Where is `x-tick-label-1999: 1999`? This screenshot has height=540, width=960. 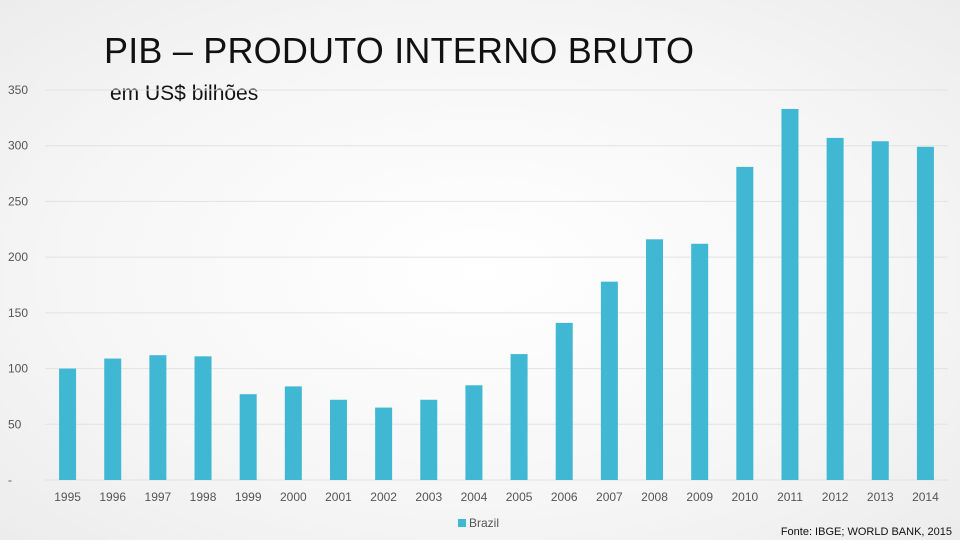
x-tick-label-1999: 1999 is located at coordinates (248, 497).